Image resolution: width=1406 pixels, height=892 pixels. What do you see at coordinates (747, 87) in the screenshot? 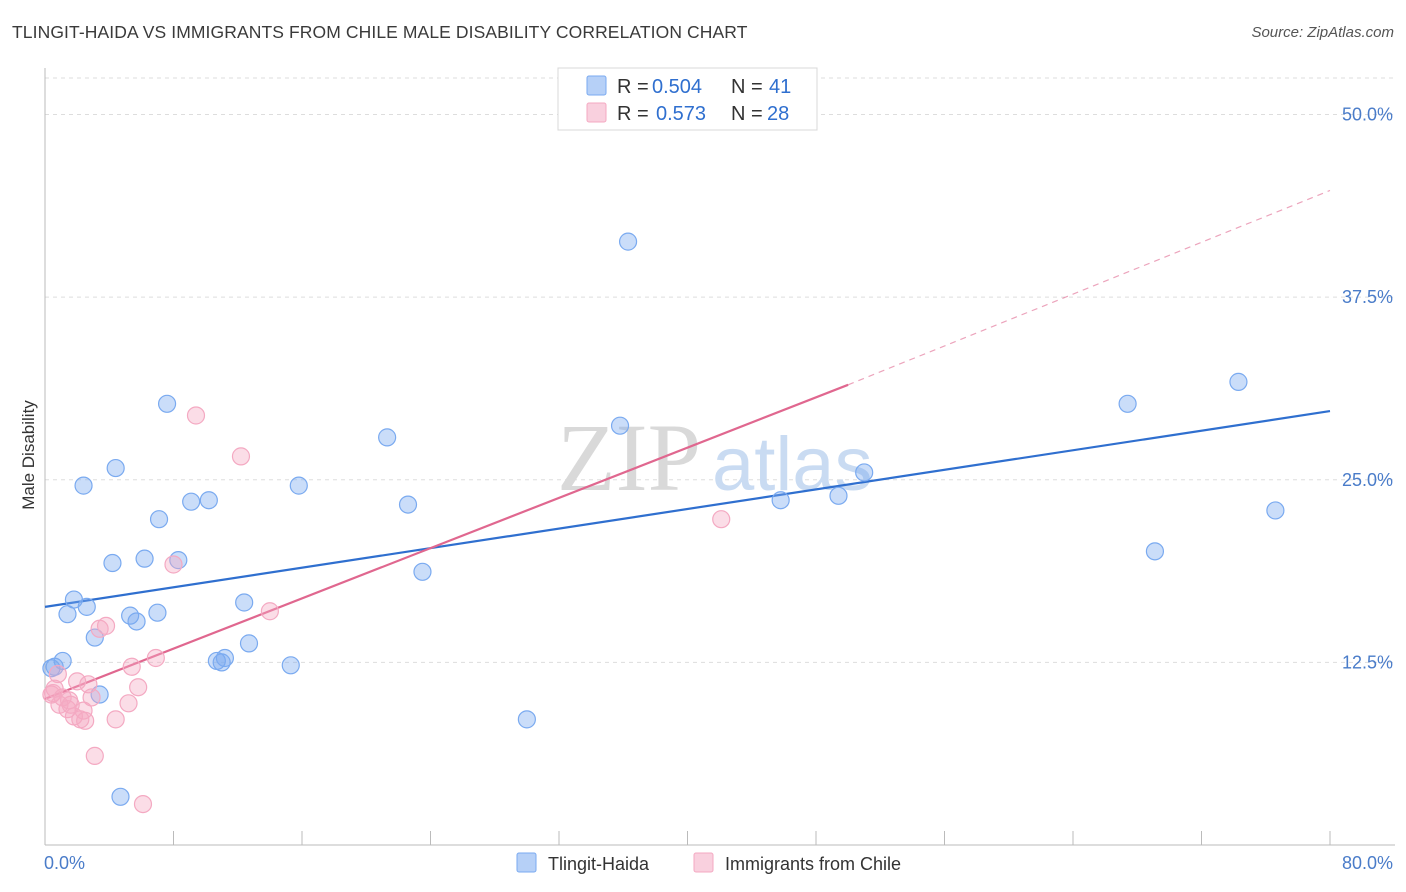
I see `legend-n-label-1: N =` at bounding box center [747, 87].